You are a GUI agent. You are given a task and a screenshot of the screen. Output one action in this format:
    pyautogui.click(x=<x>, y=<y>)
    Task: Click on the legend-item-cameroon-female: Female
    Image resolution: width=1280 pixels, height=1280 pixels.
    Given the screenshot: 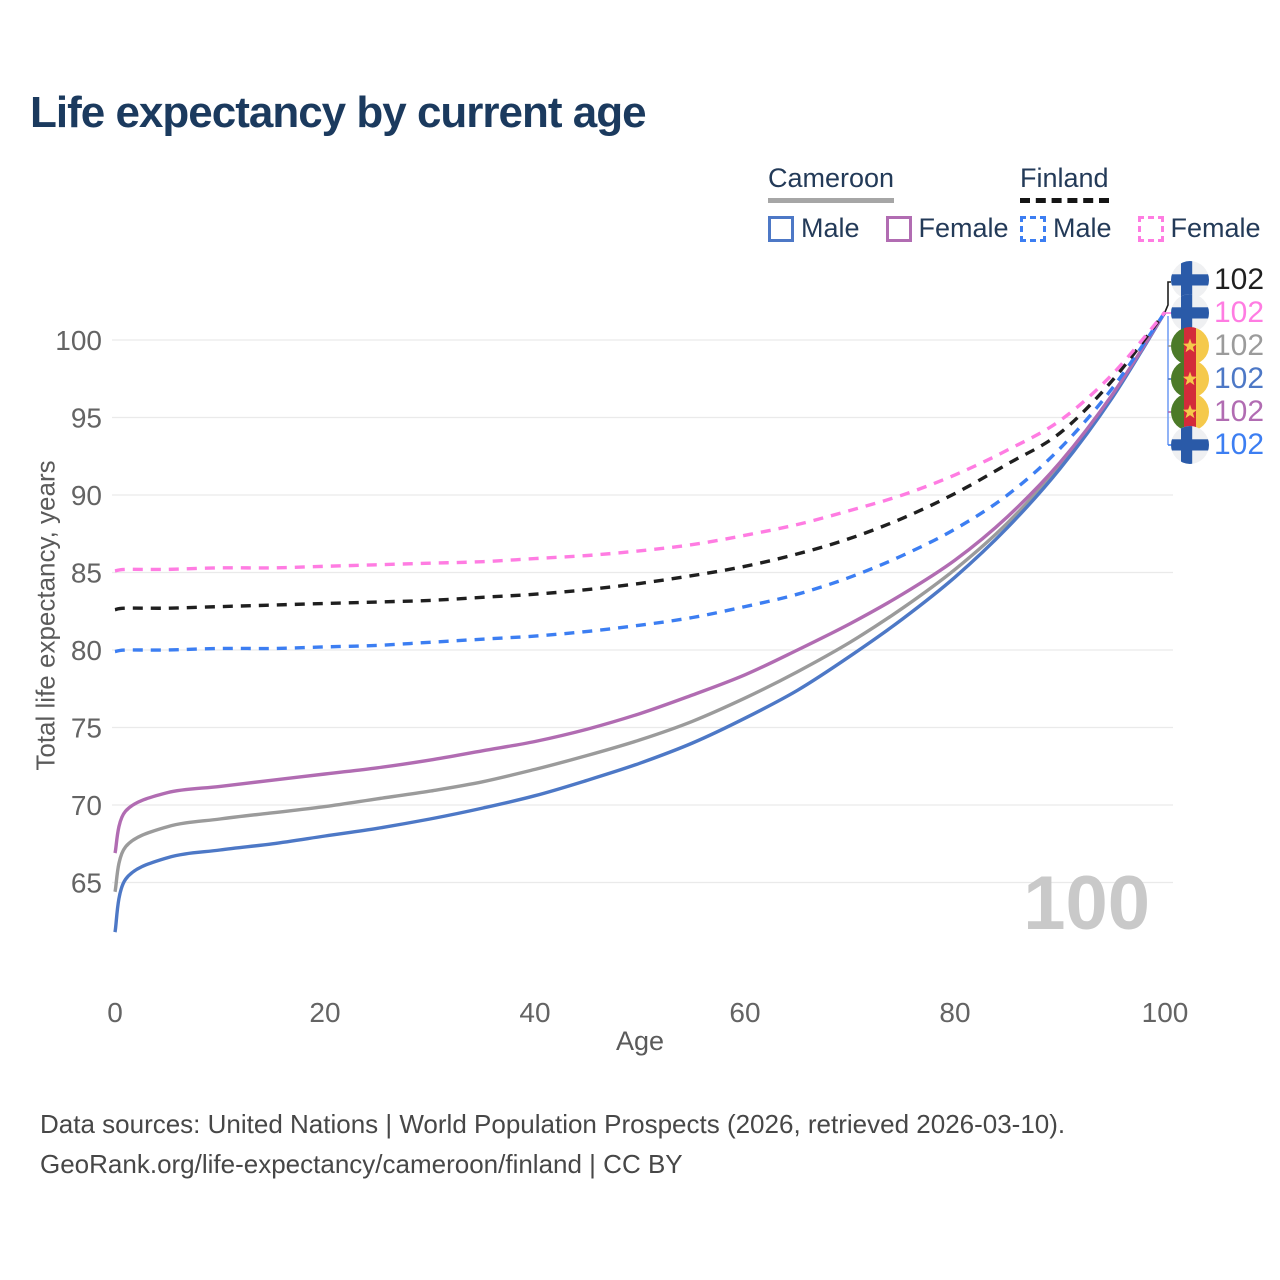 What is the action you would take?
    pyautogui.click(x=947, y=228)
    